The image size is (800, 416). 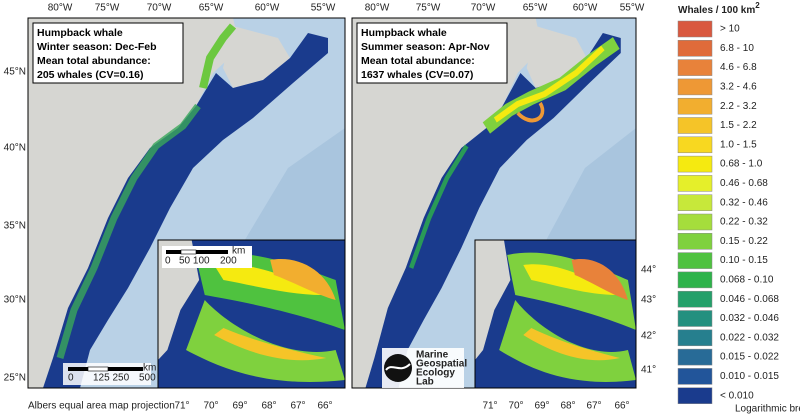 What do you see at coordinates (228, 261) in the screenshot?
I see `scale-label: 200` at bounding box center [228, 261].